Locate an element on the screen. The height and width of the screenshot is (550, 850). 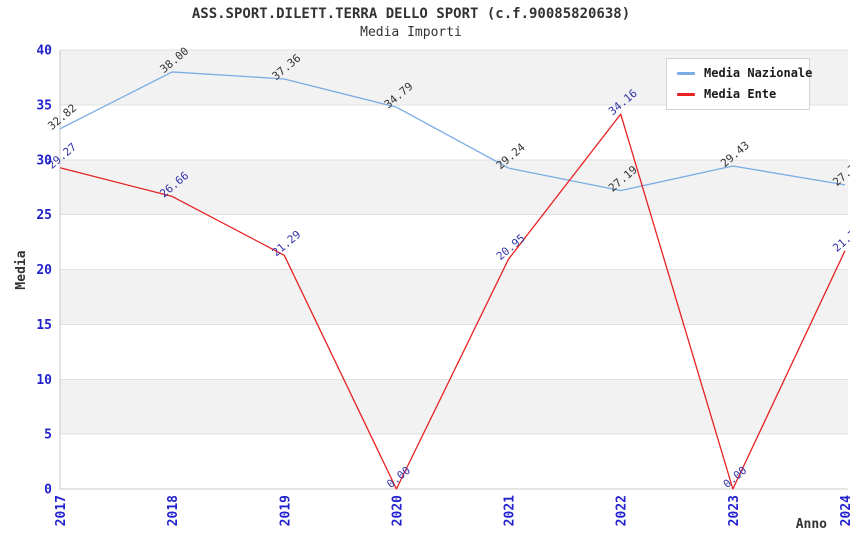
legend-item-media-nazionale: Media Nazionale is located at coordinates (744, 73).